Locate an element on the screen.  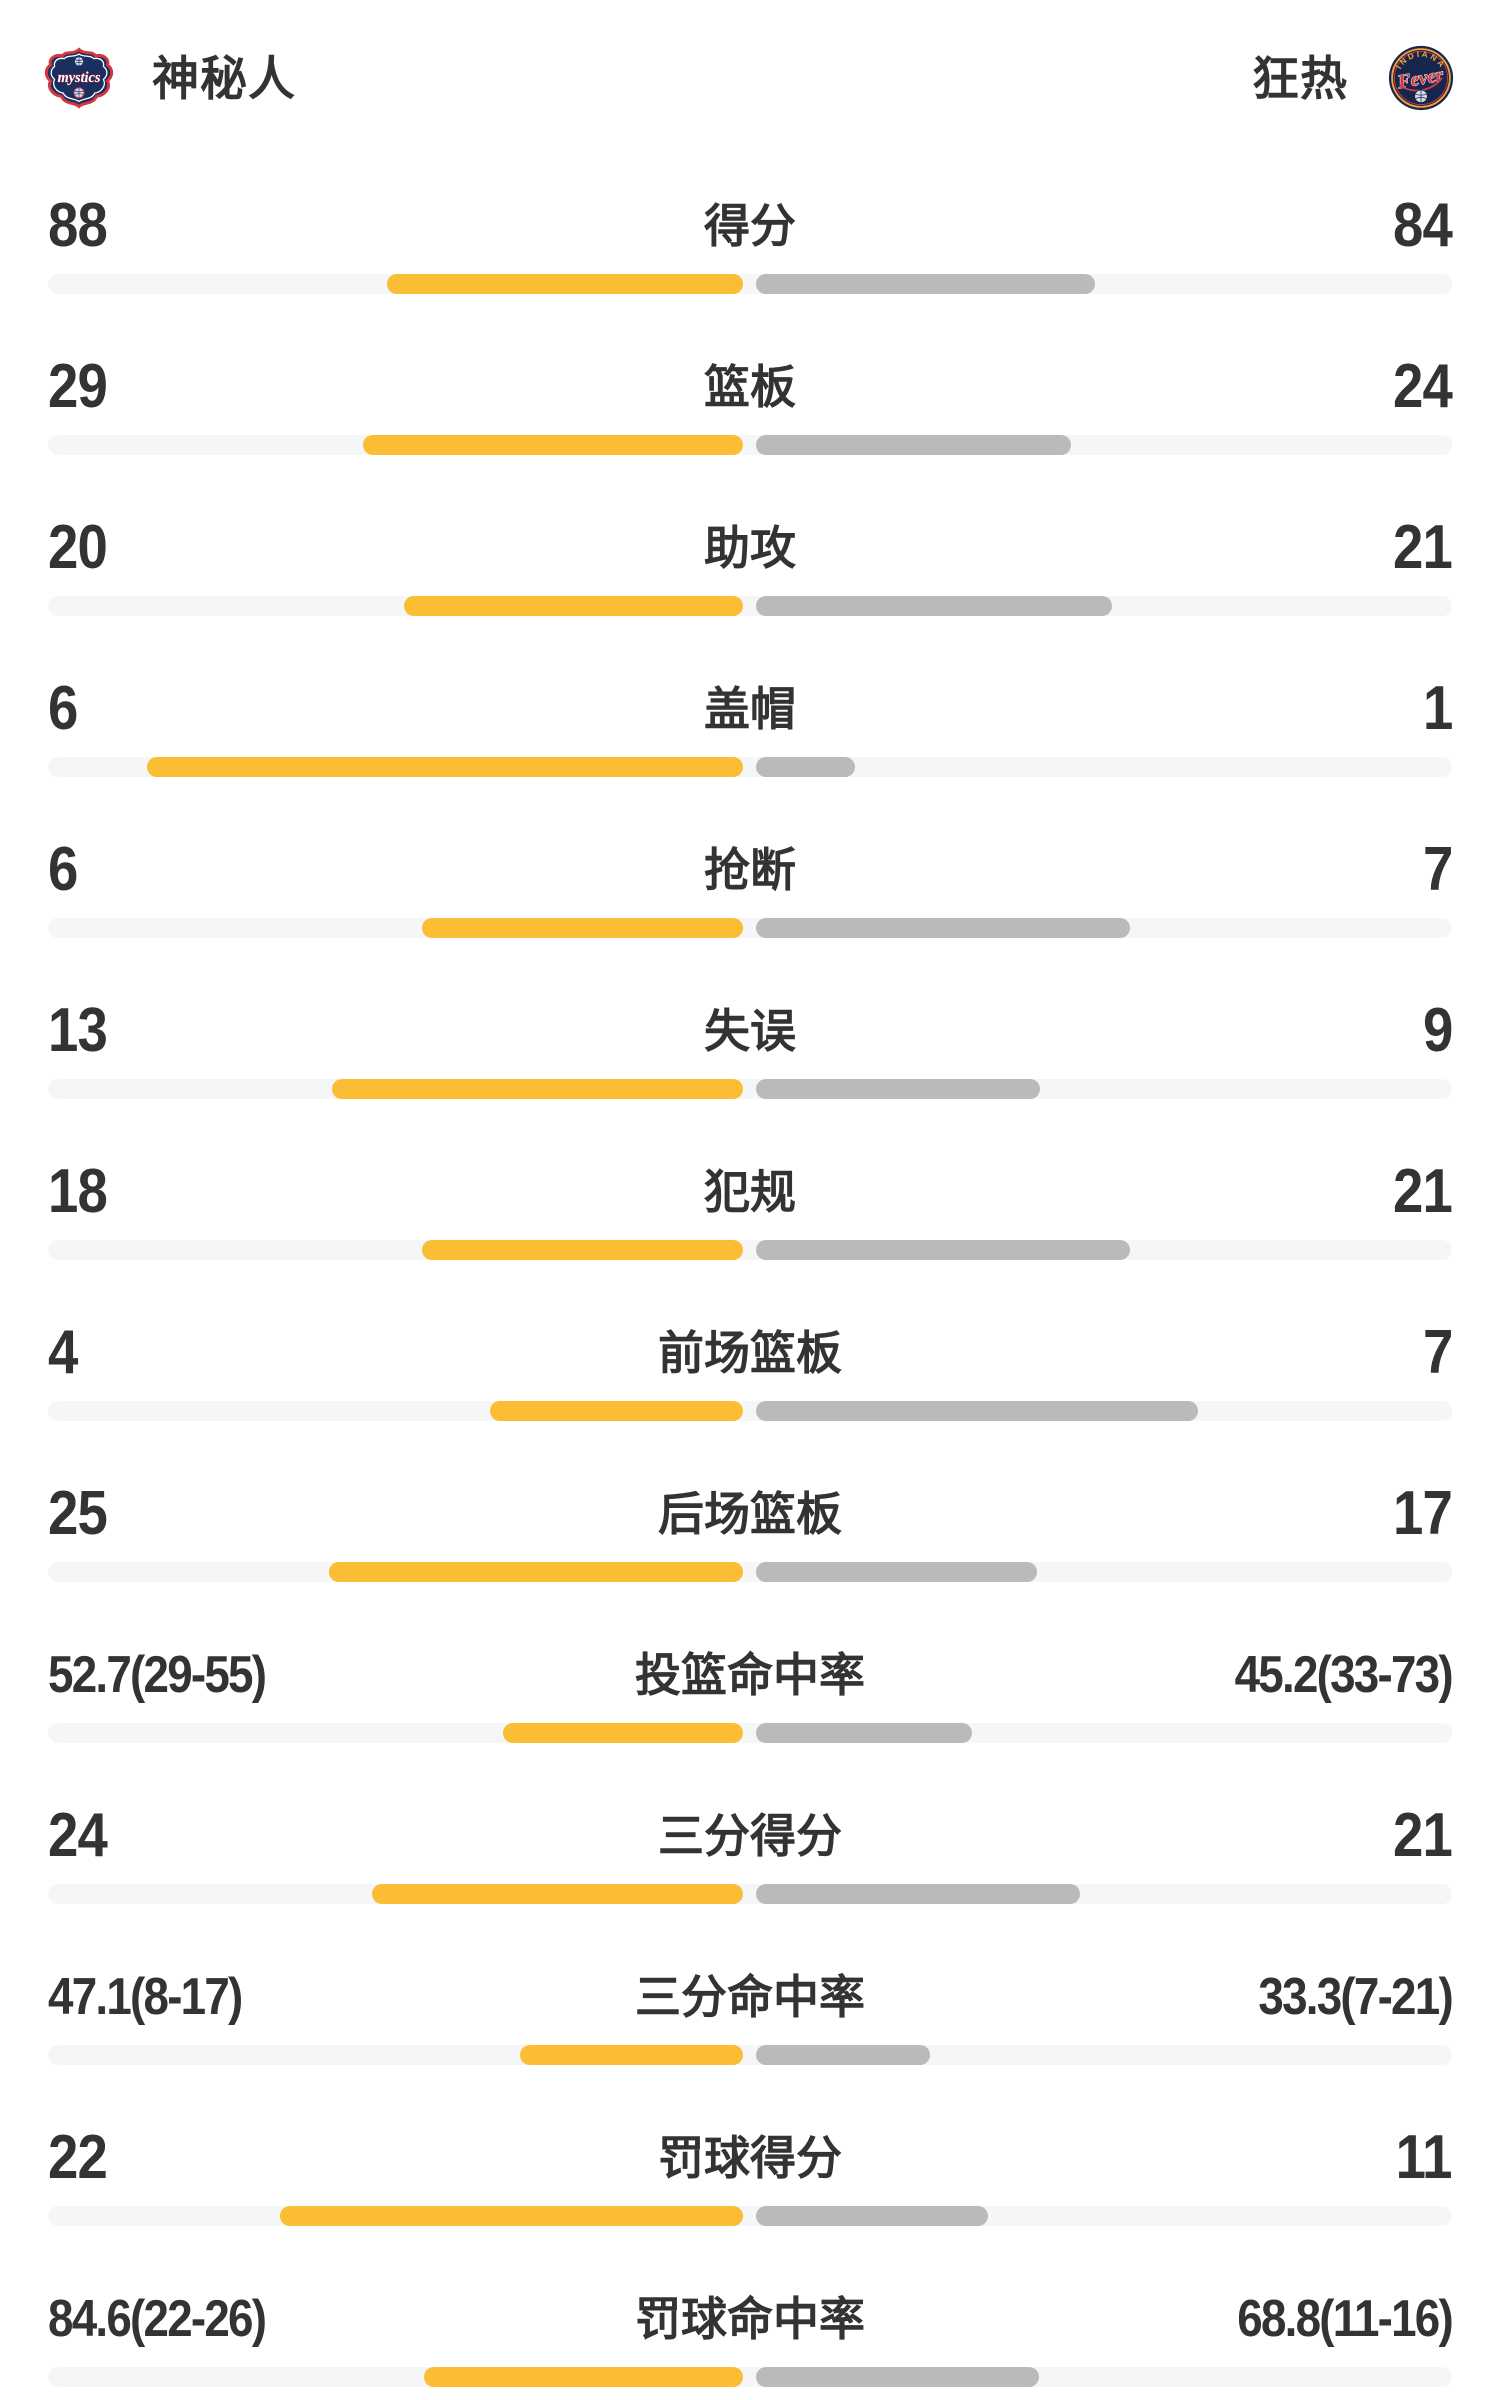
stat-text-line: 52.7(29-55) 投篮命中率 45.2(33-73) is located at coordinates (751, 1675).